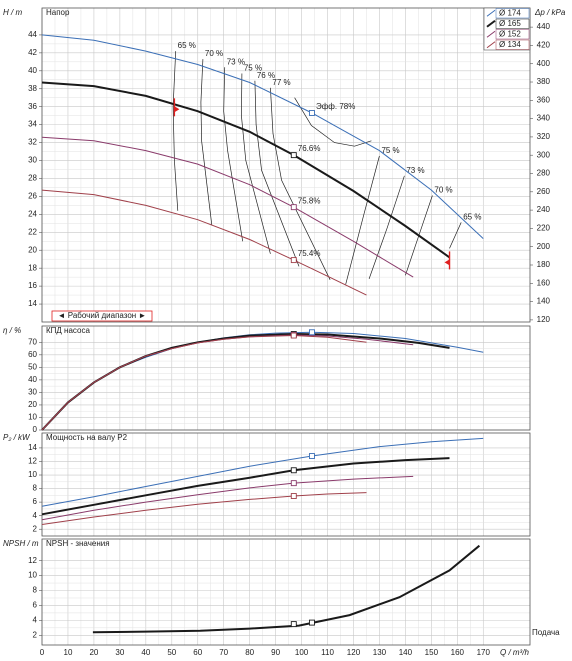  What do you see at coordinates (544, 191) in the screenshot?
I see `y2-tick-label: 260` at bounding box center [544, 191].